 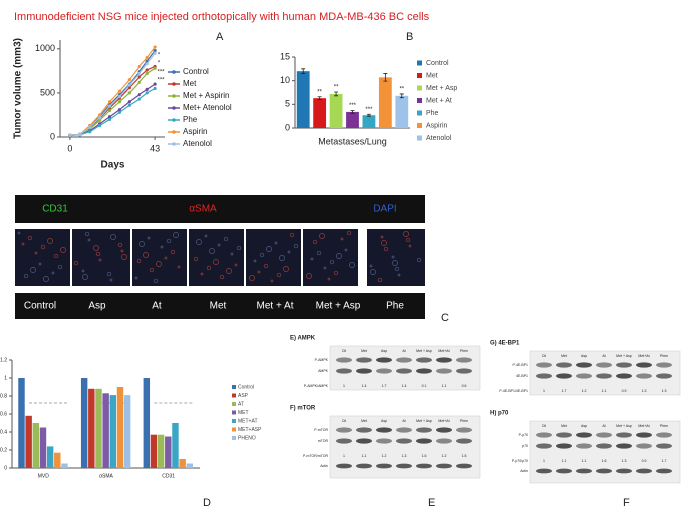 What do you see at coordinates (564, 391) in the screenshot?
I see `ratio-value: 1.7` at bounding box center [564, 391].